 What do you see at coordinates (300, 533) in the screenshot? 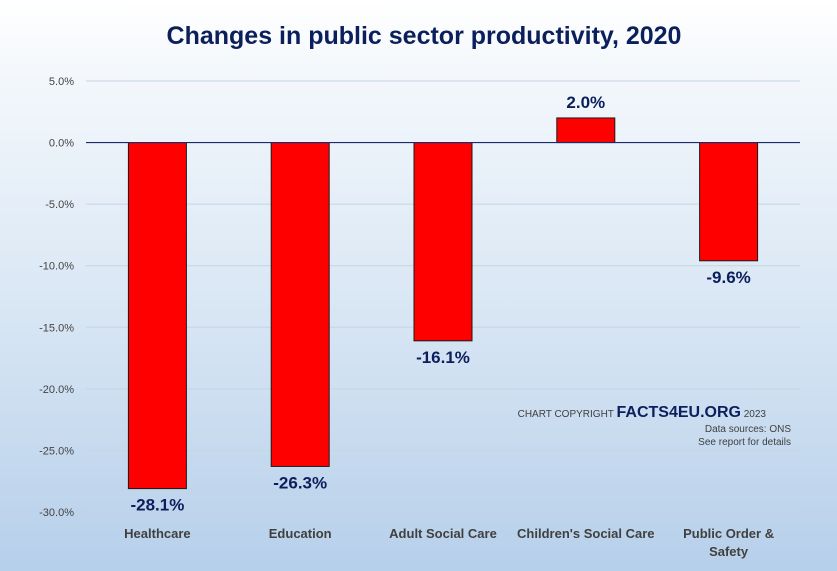
I see `x-category-label: Education` at bounding box center [300, 533].